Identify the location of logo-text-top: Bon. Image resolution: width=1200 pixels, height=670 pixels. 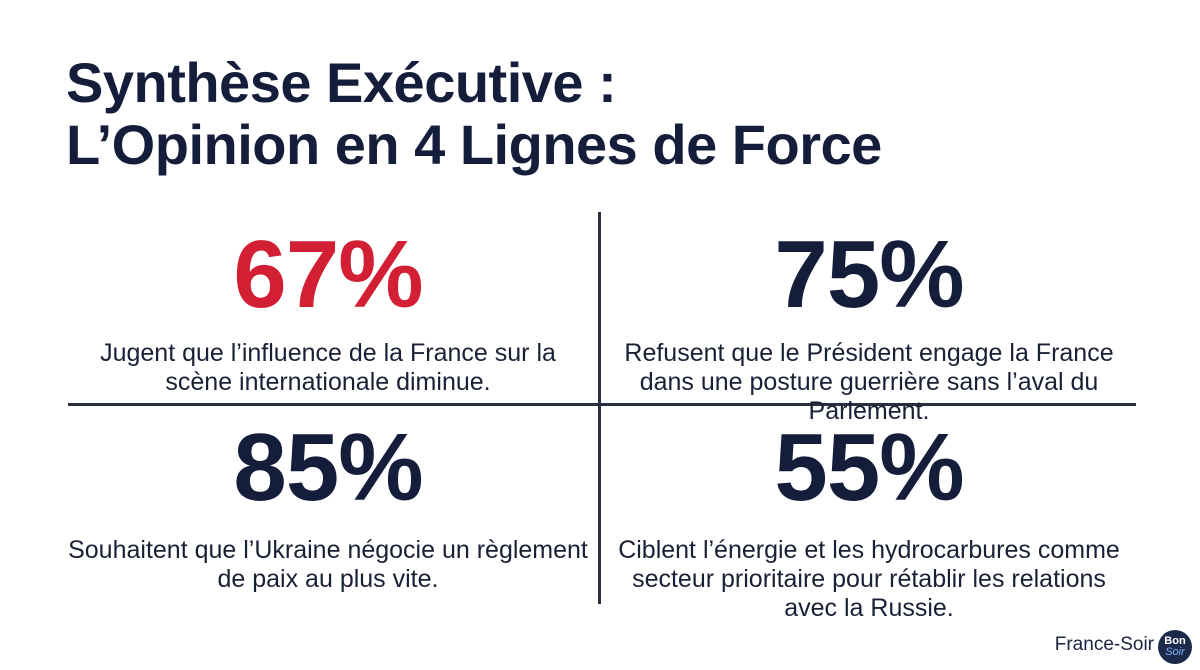
(1175, 641).